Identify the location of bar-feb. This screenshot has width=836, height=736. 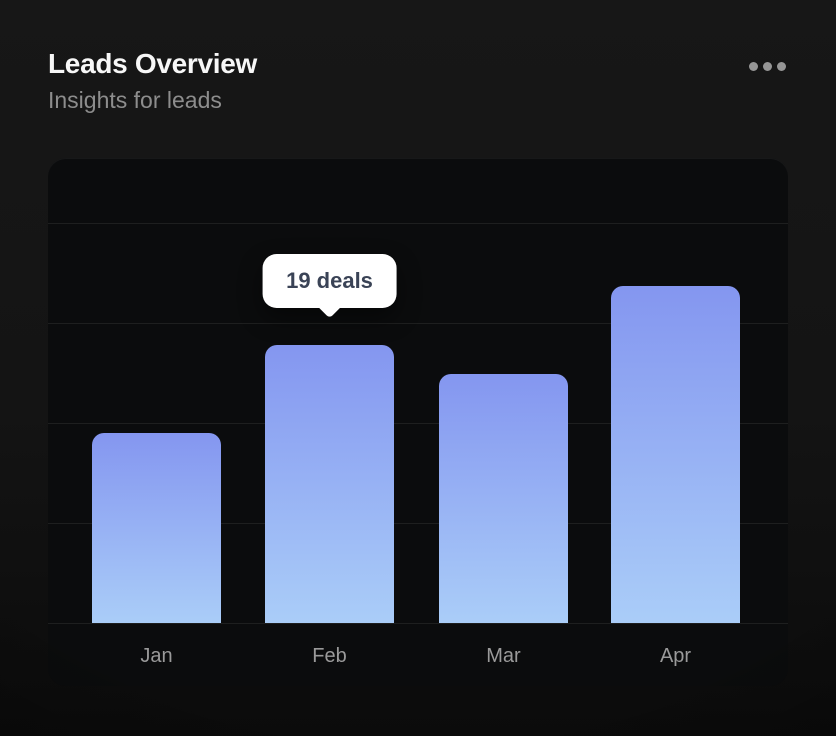
(329, 484).